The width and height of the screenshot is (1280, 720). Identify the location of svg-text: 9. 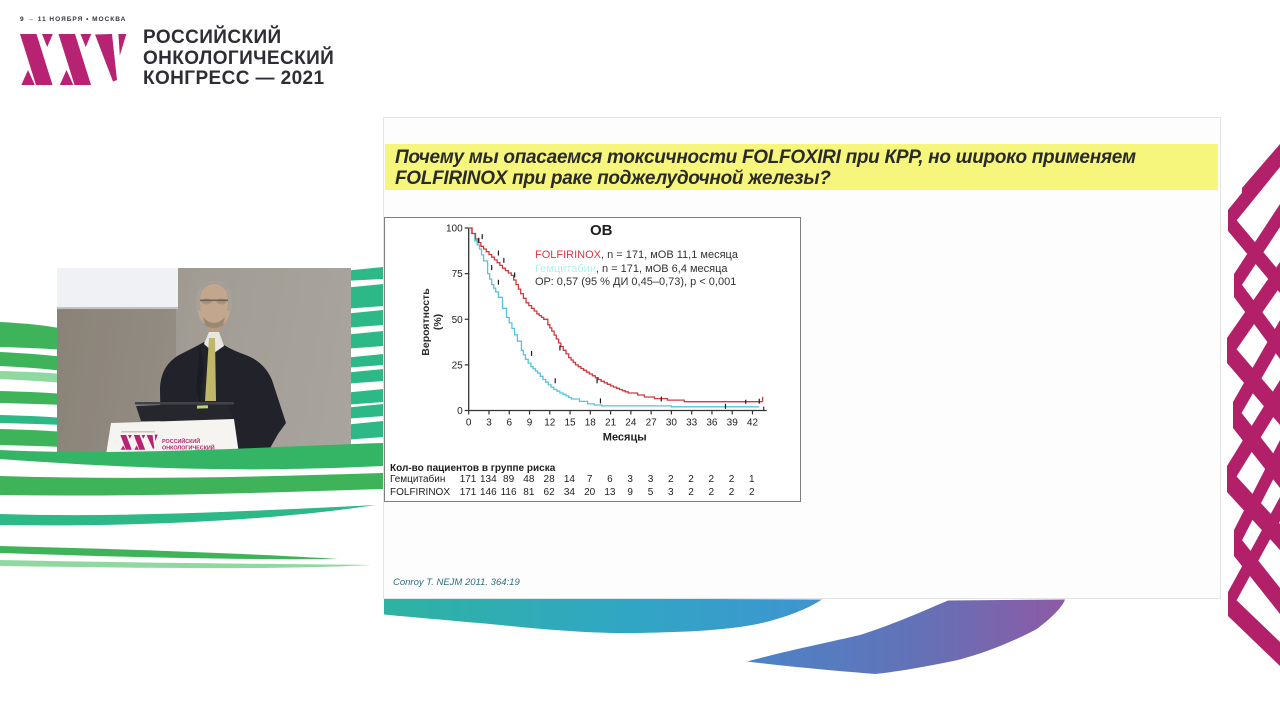
(530, 423).